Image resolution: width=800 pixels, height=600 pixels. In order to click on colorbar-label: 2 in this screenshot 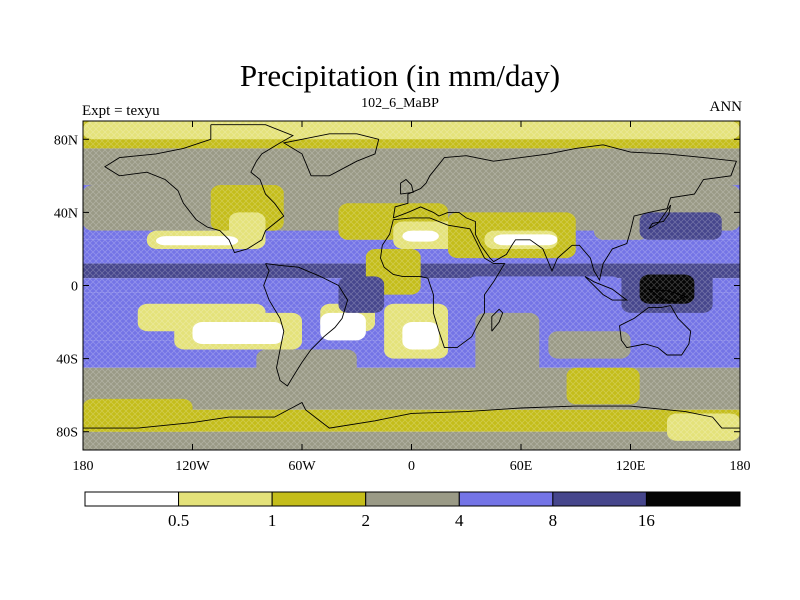, I will do `click(365, 520)`.